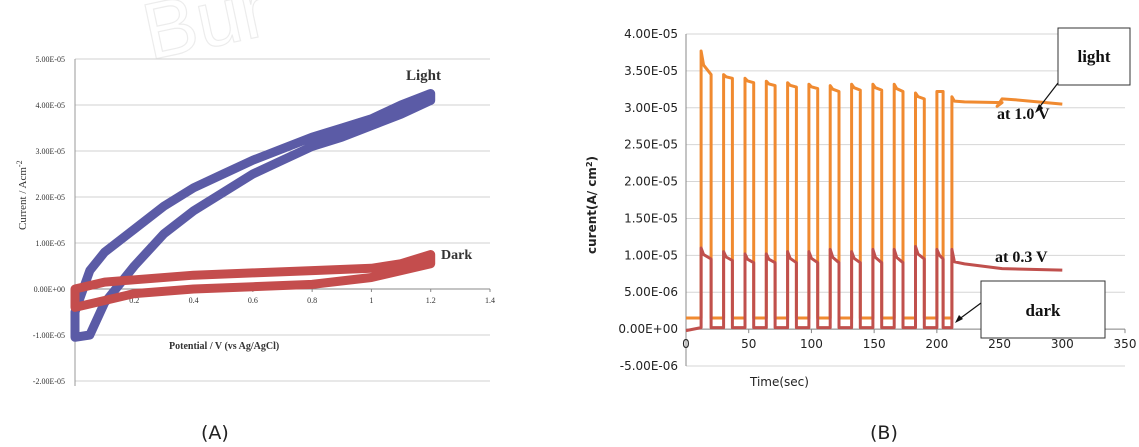 The width and height of the screenshot is (1139, 447). What do you see at coordinates (194, 300) in the screenshot?
I see `panel-a-x-tick-label: 0.4` at bounding box center [194, 300].